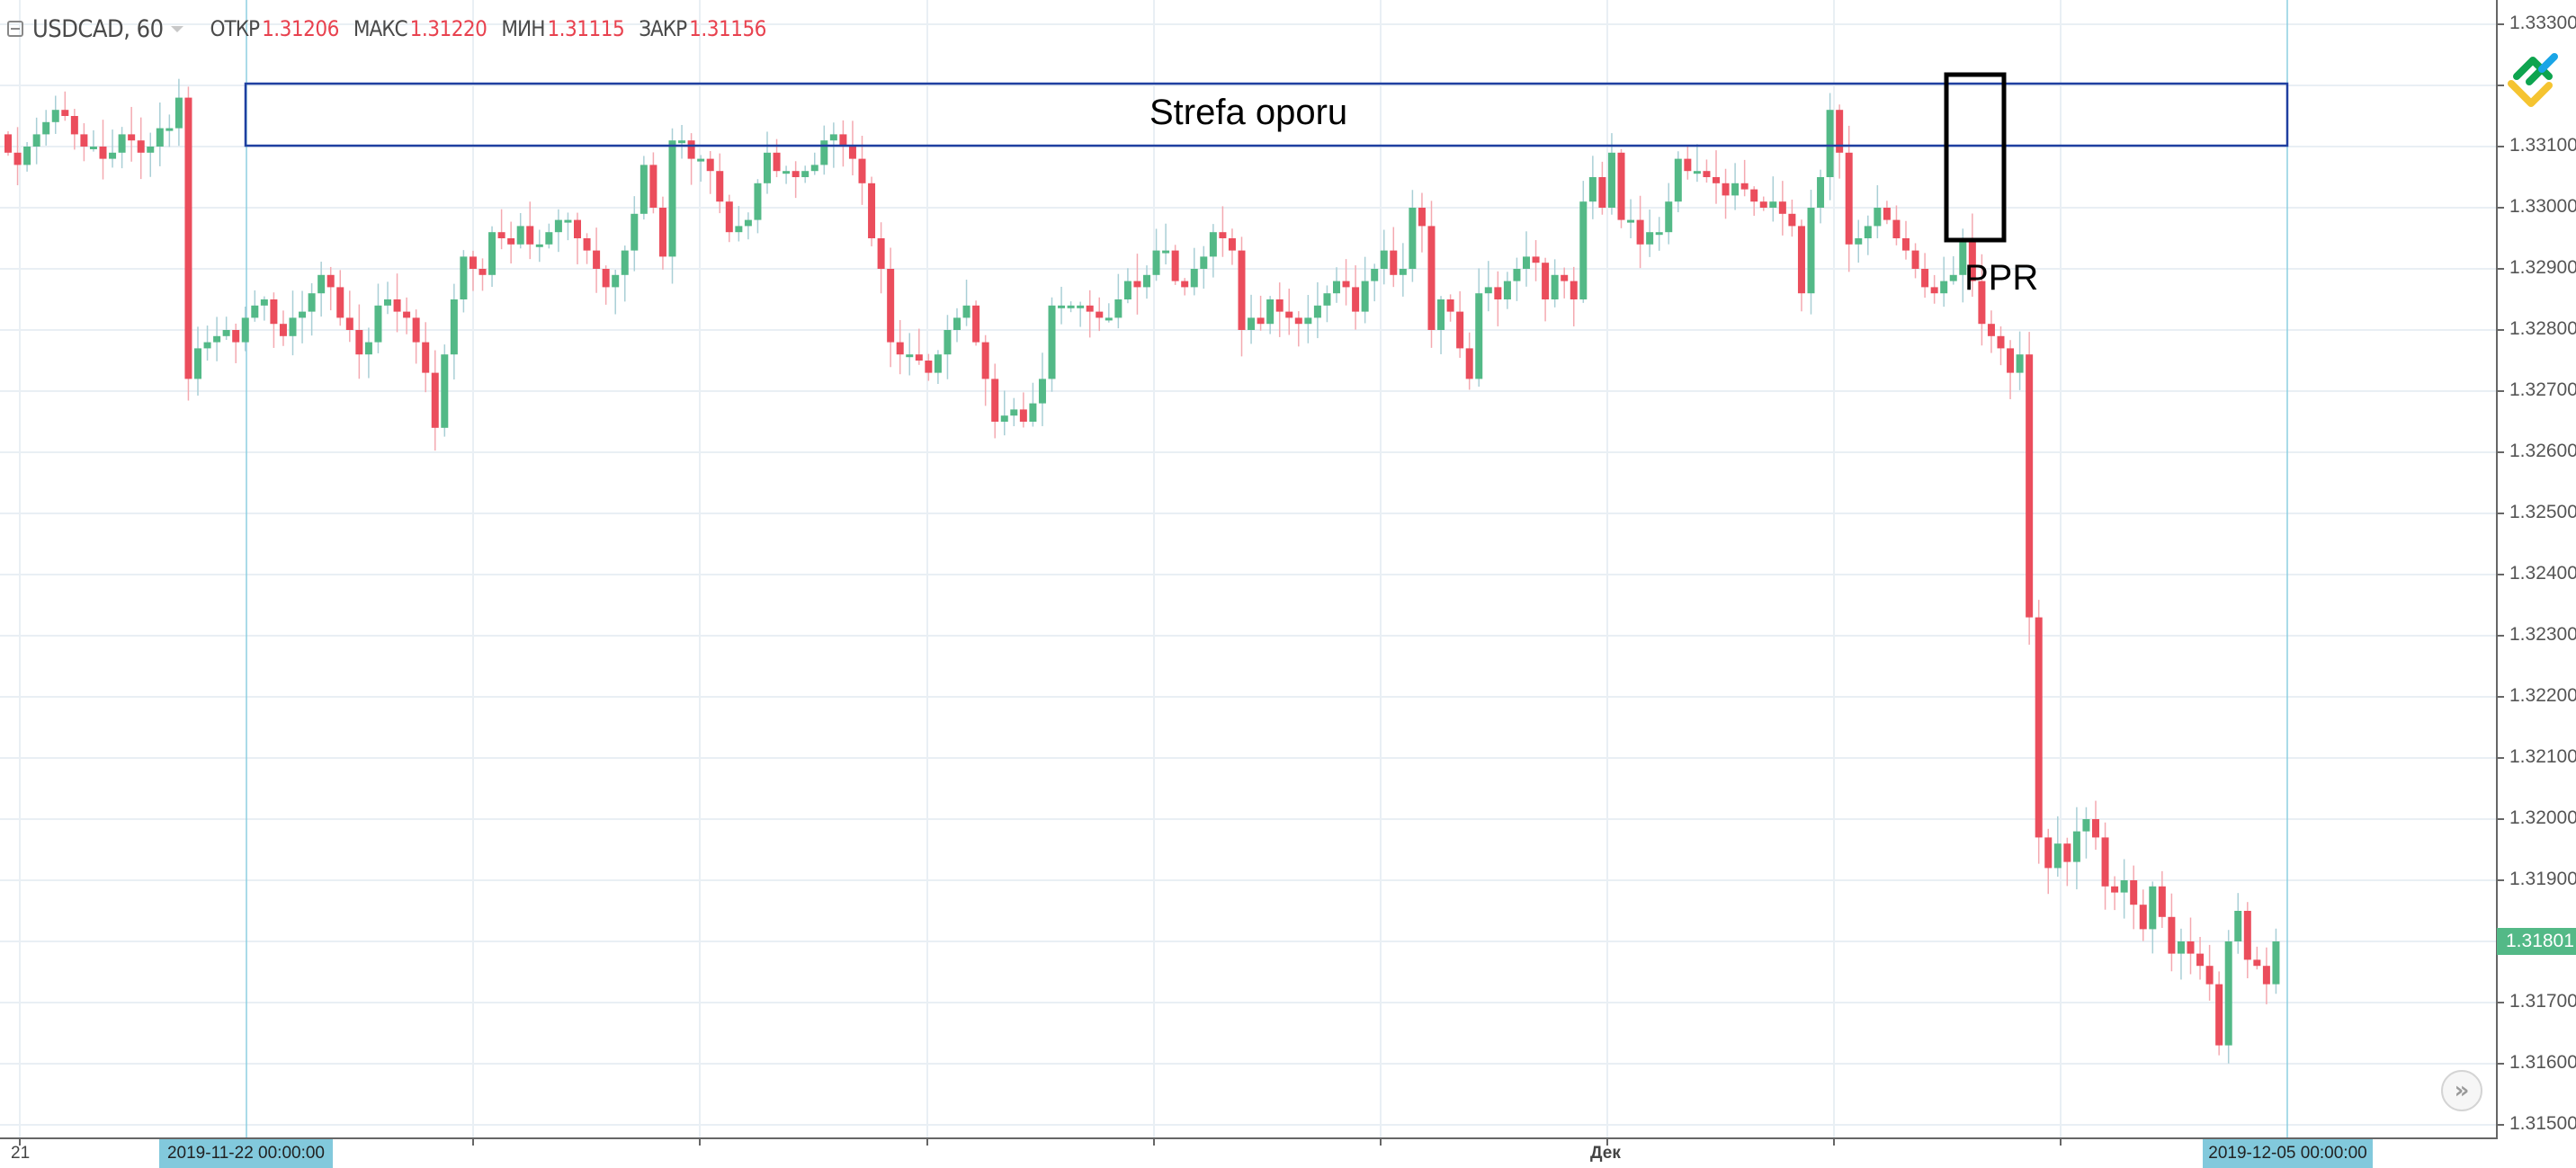 Image resolution: width=2576 pixels, height=1168 pixels. What do you see at coordinates (300, 28) in the screenshot?
I see `open-value: 1.31206` at bounding box center [300, 28].